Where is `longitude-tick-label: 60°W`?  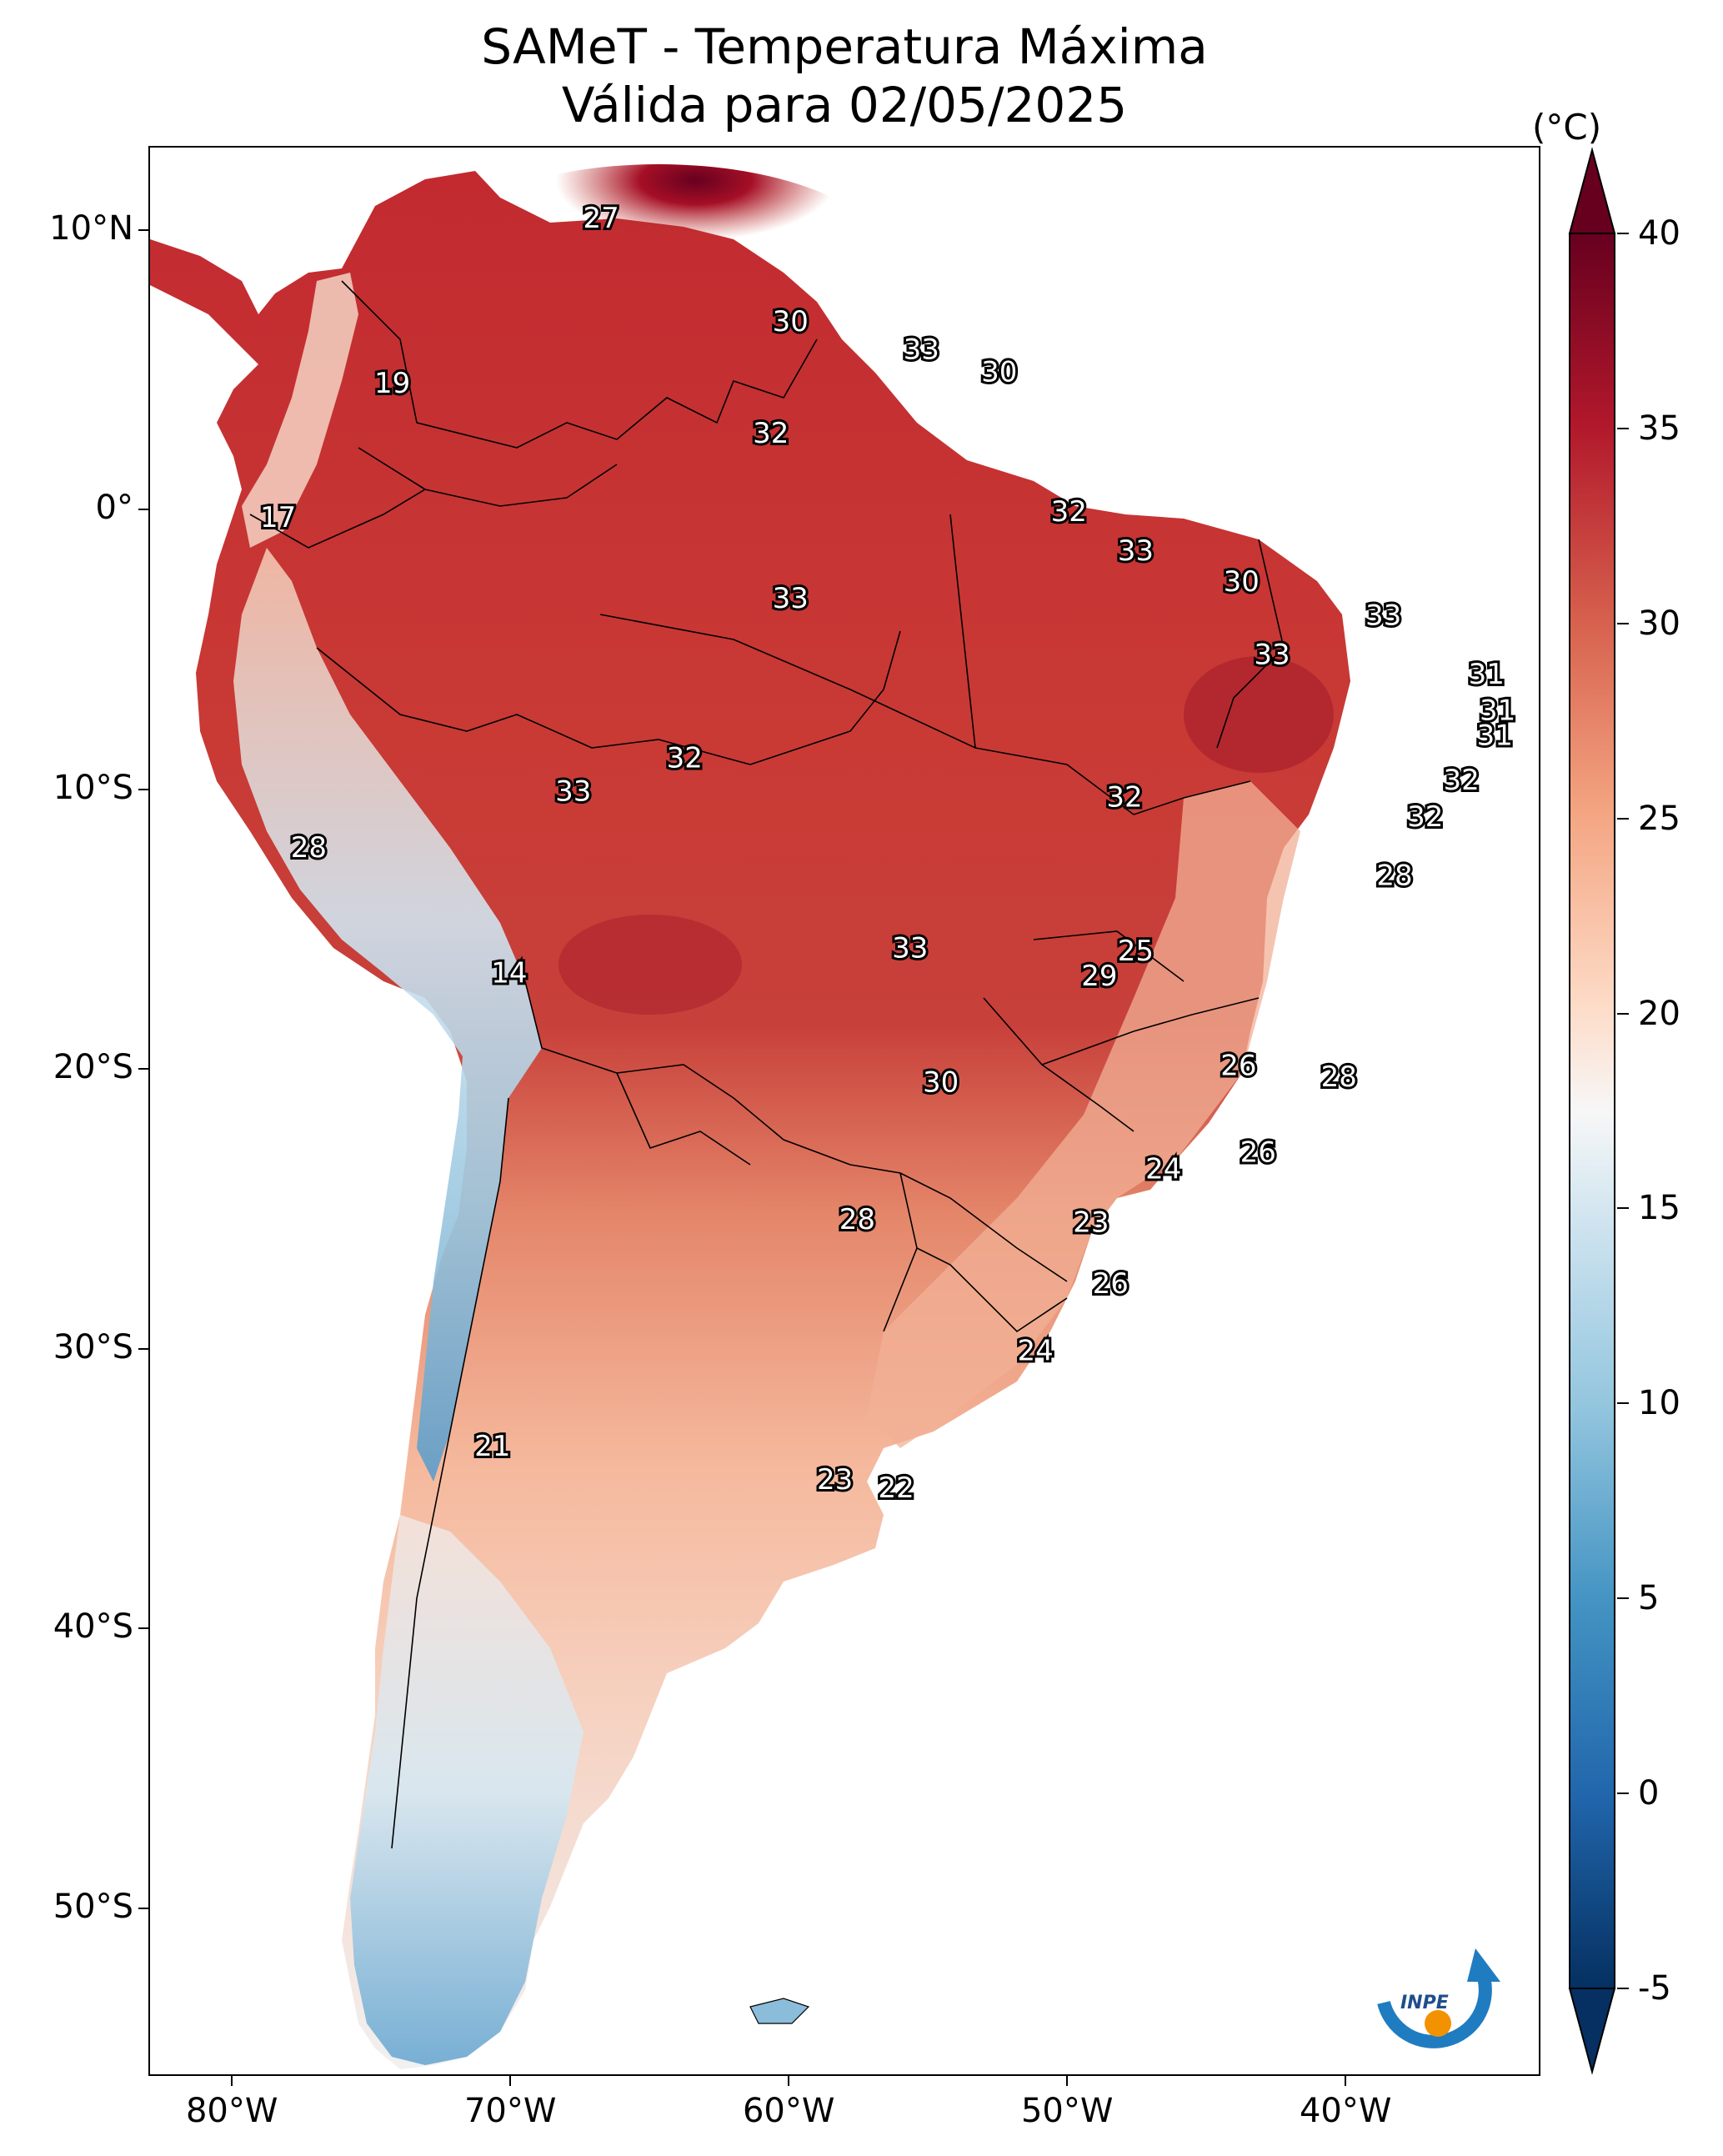 longitude-tick-label: 60°W is located at coordinates (789, 2111).